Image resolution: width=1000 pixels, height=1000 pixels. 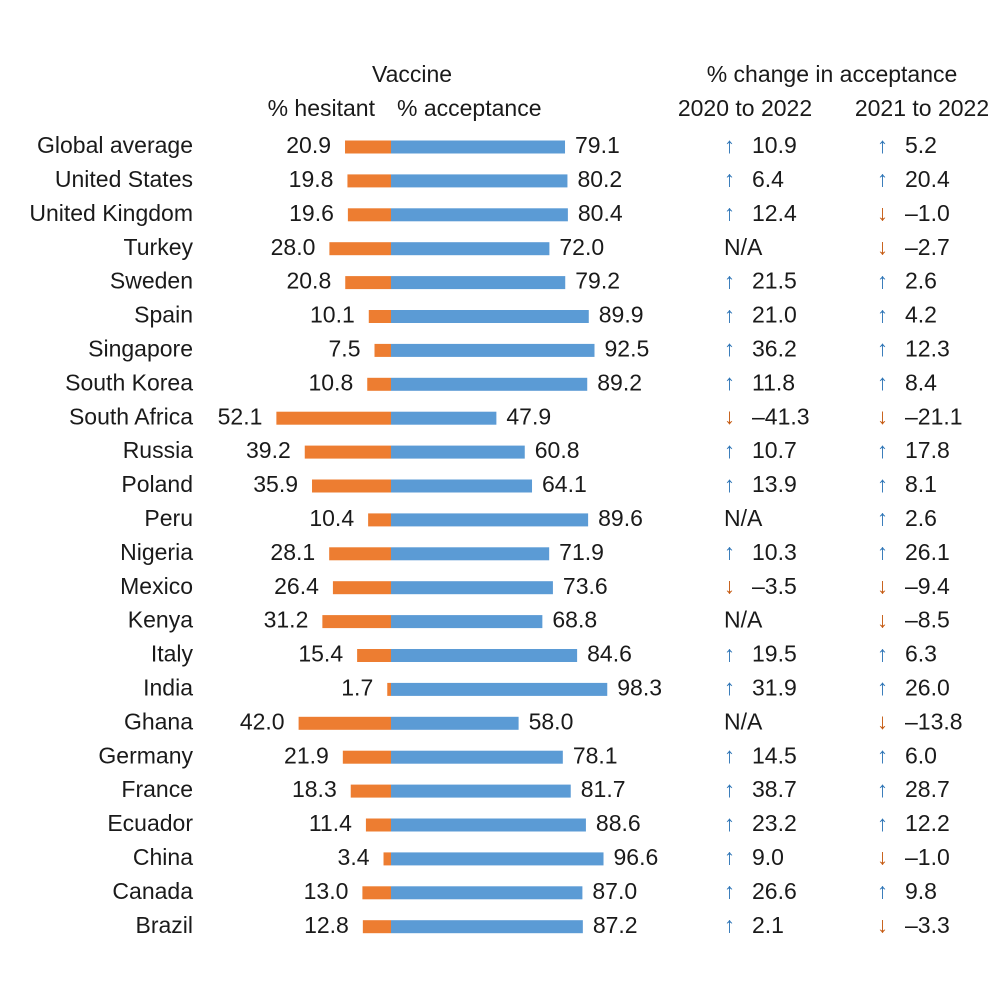 What do you see at coordinates (172, 654) in the screenshot?
I see `country-label: Italy` at bounding box center [172, 654].